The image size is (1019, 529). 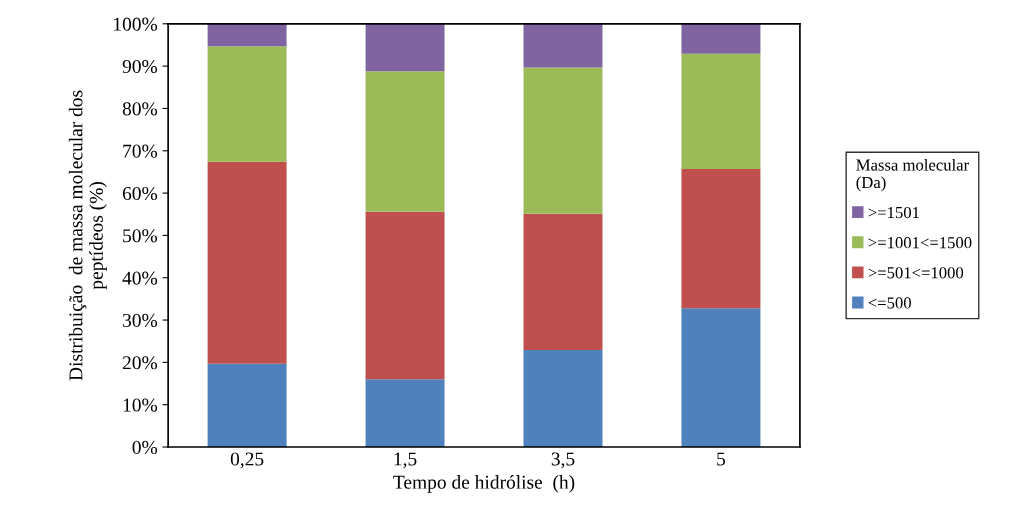 I want to click on legend-label: >=501<=1000, so click(x=916, y=273).